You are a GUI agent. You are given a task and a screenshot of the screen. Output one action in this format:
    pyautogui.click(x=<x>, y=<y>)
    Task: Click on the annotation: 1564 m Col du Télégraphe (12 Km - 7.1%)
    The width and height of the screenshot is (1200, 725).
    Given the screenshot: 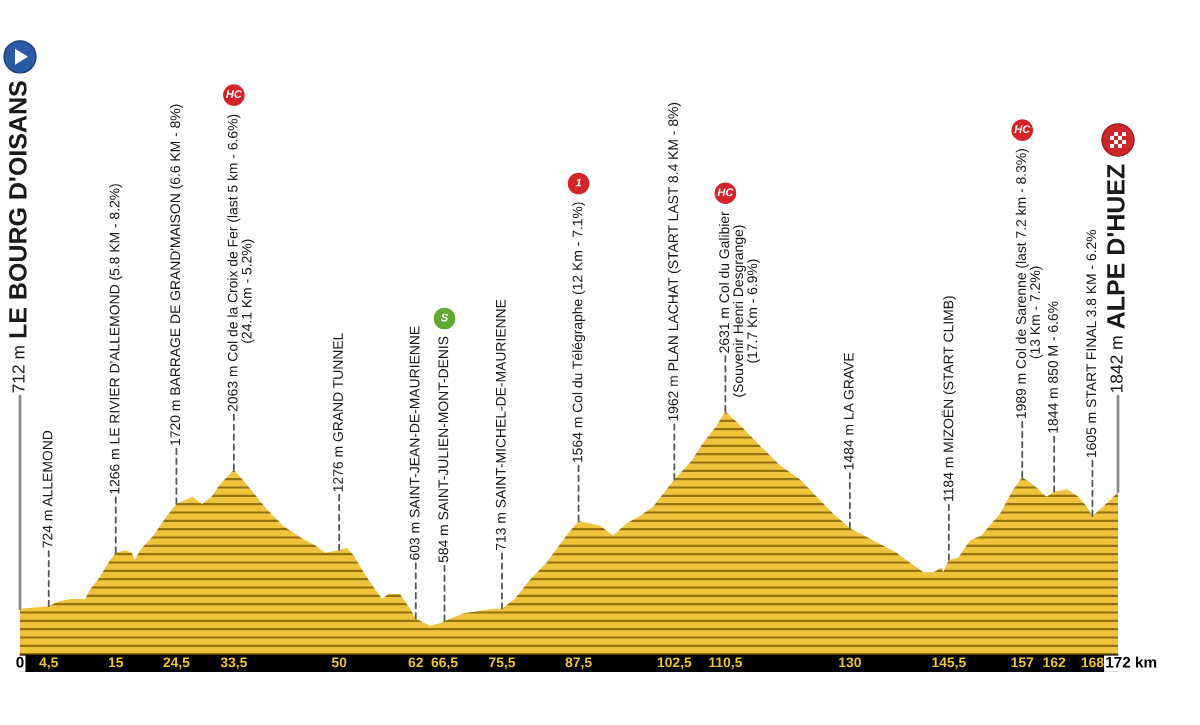 What is the action you would take?
    pyautogui.click(x=579, y=332)
    